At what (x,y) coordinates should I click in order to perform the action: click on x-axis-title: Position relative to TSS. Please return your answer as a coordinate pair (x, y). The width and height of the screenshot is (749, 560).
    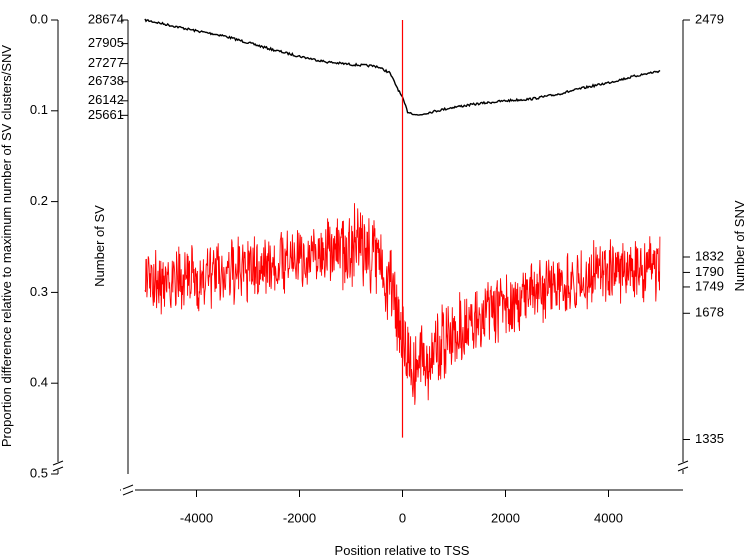
    Looking at the image, I should click on (402, 550).